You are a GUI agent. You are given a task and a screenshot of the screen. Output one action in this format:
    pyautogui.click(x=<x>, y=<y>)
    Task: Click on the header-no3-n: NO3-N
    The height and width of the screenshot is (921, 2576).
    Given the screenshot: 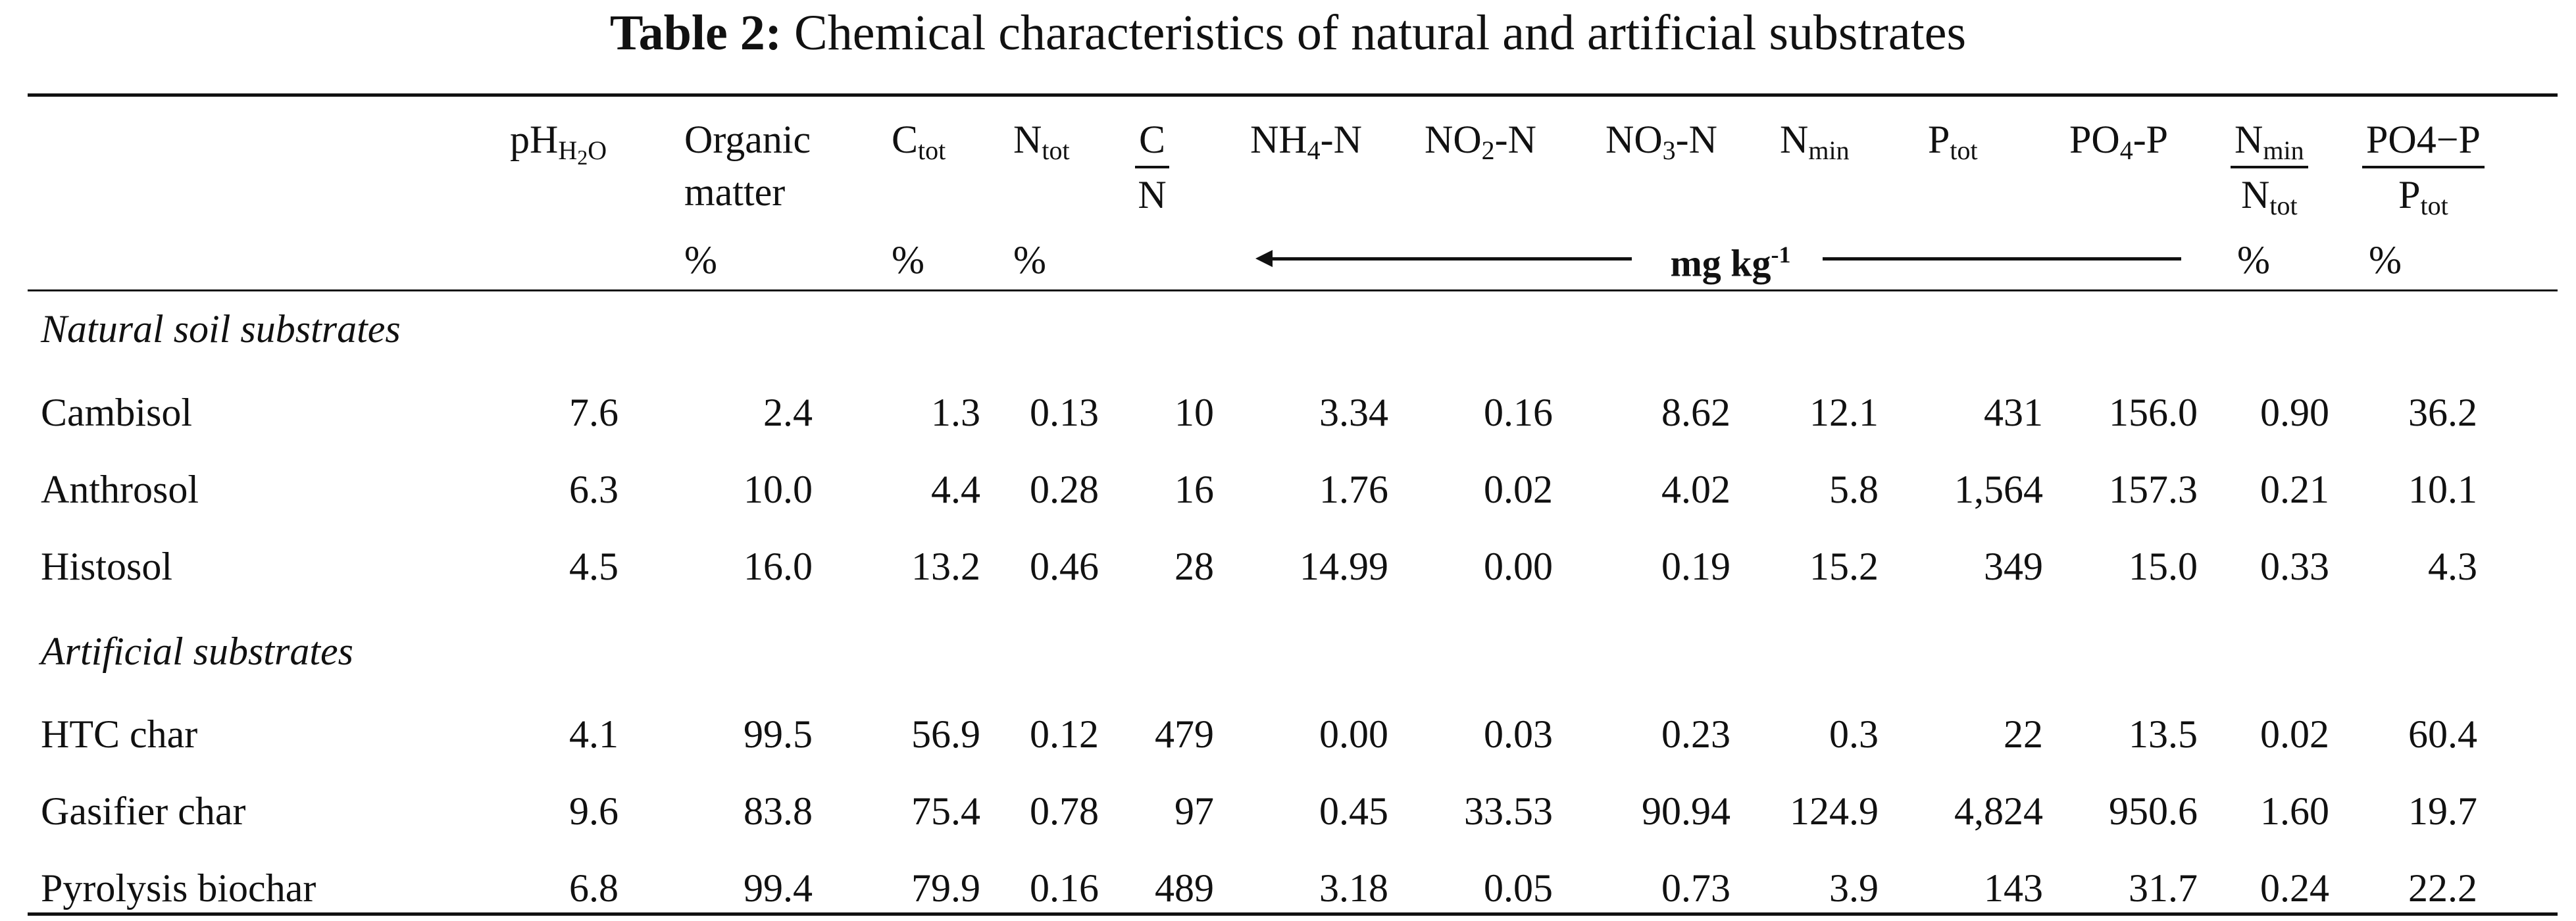 What is the action you would take?
    pyautogui.click(x=1661, y=141)
    